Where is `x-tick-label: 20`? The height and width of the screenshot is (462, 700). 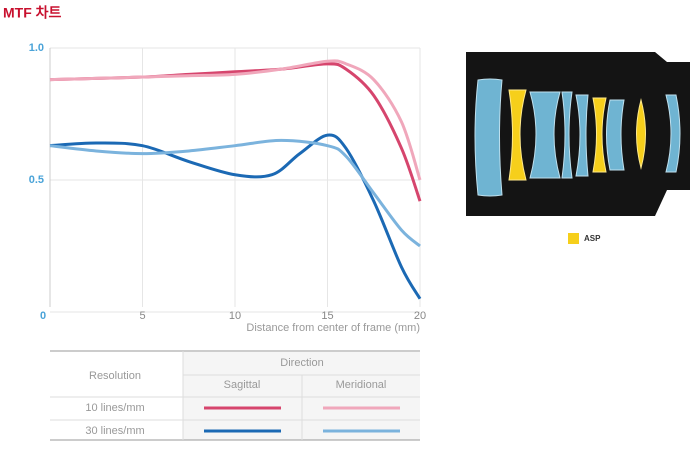 x-tick-label: 20 is located at coordinates (420, 316).